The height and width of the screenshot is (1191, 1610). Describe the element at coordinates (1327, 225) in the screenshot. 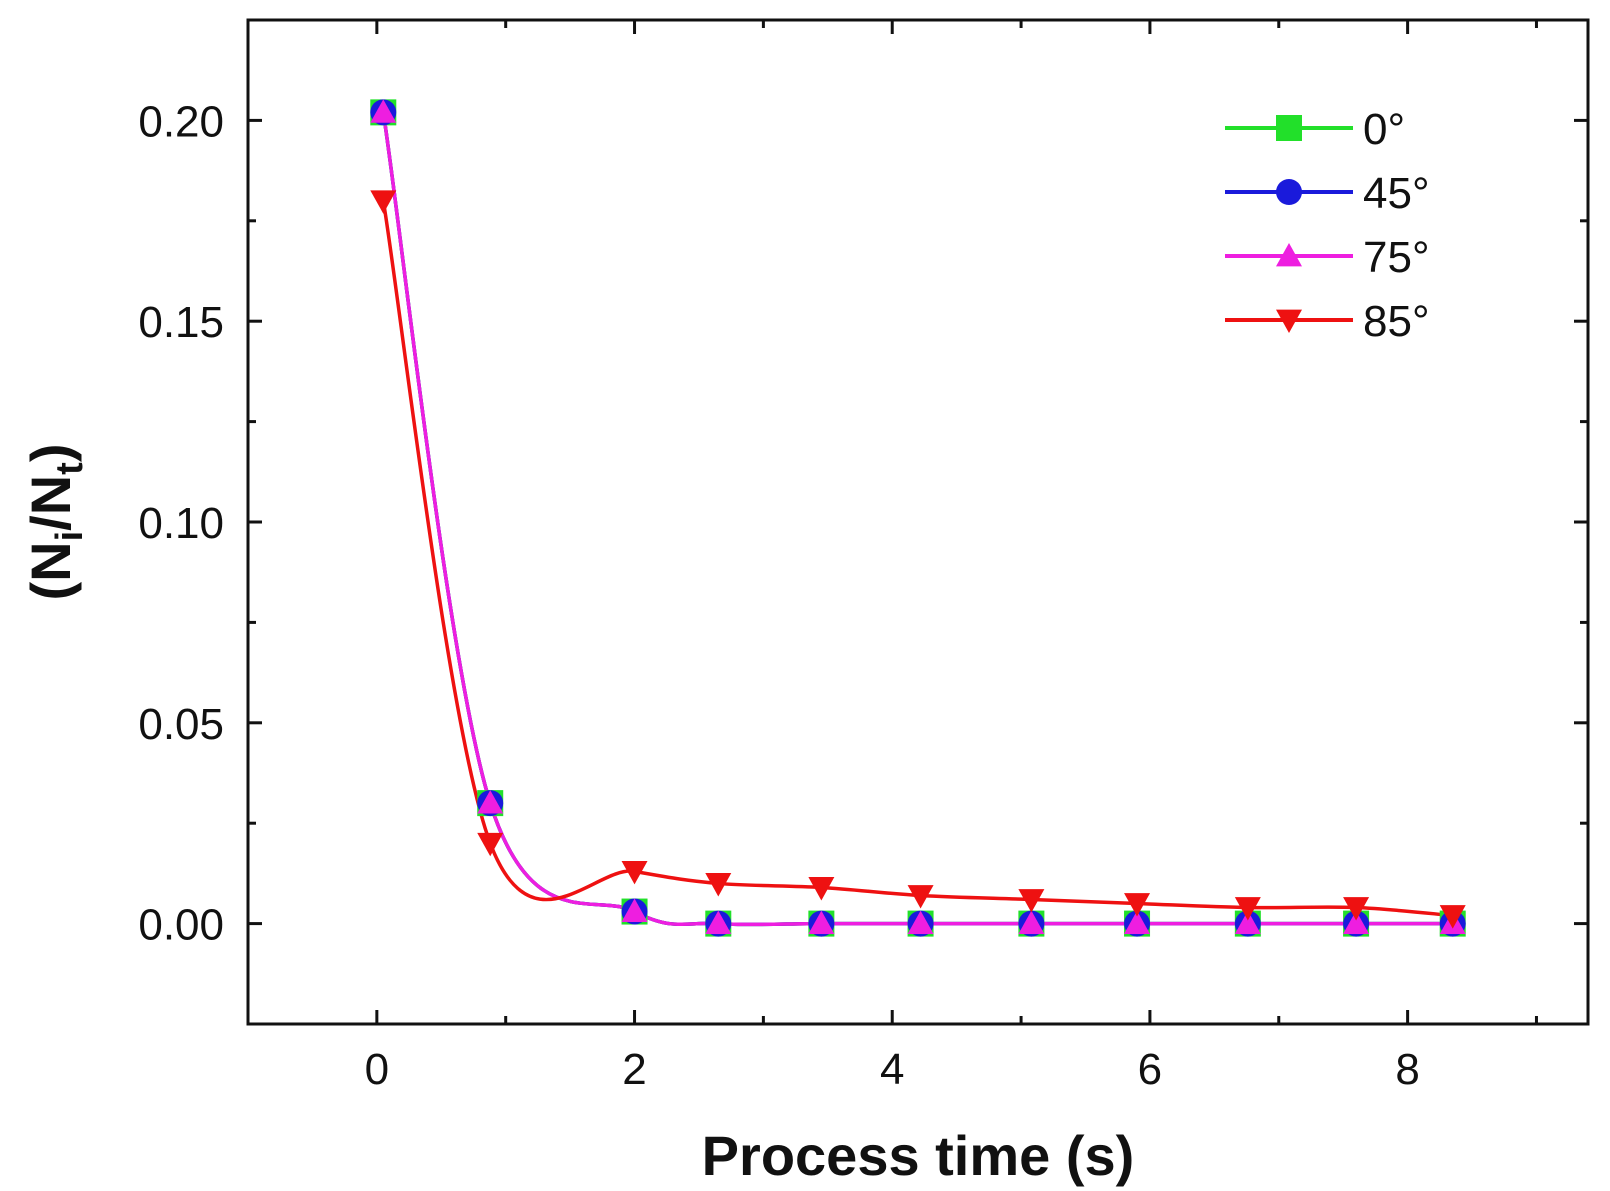

I see `legend: 0° 45° 75° 85°` at that location.